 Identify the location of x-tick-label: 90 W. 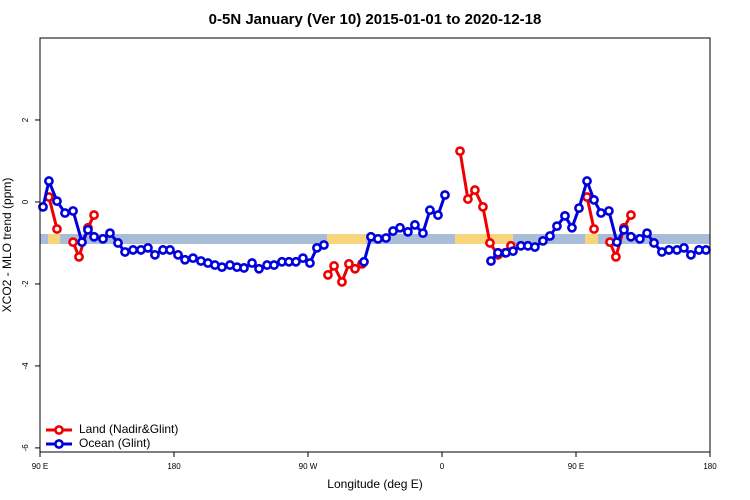
(308, 466).